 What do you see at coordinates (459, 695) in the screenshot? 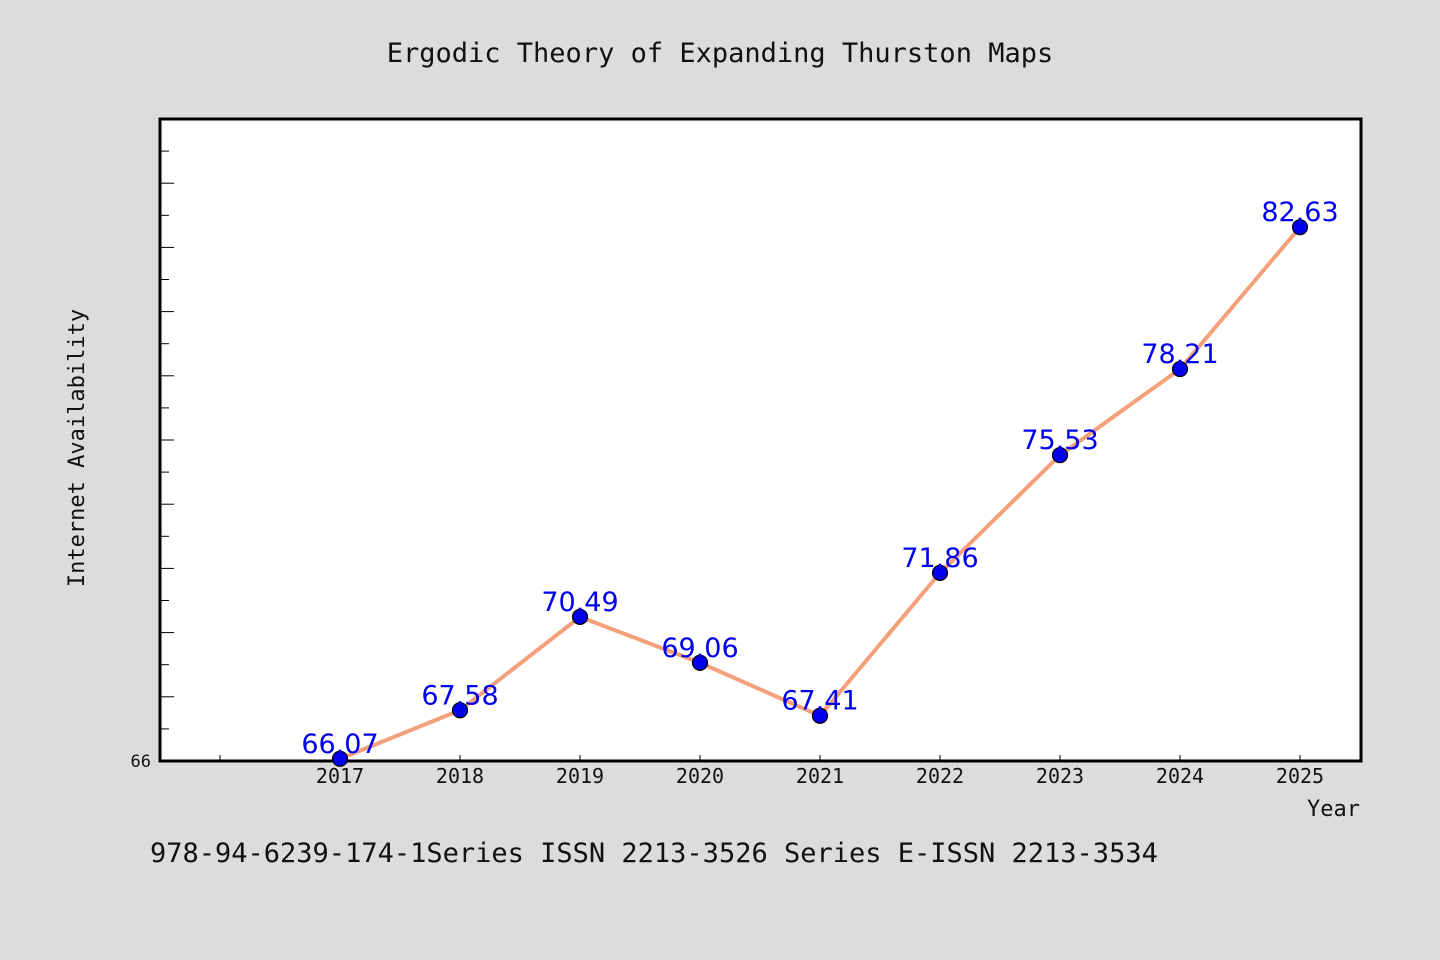
I see `data-label: 67.58` at bounding box center [459, 695].